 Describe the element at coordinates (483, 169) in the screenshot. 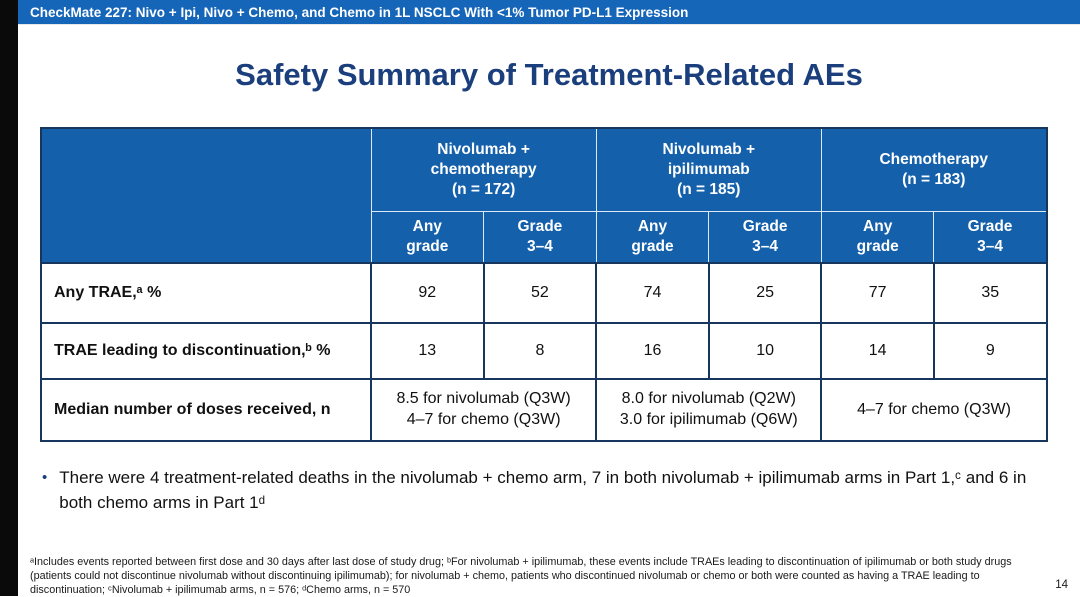

I see `column-group-nivo-chemo: Nivolumab + chemotherapy (n = 172)` at that location.